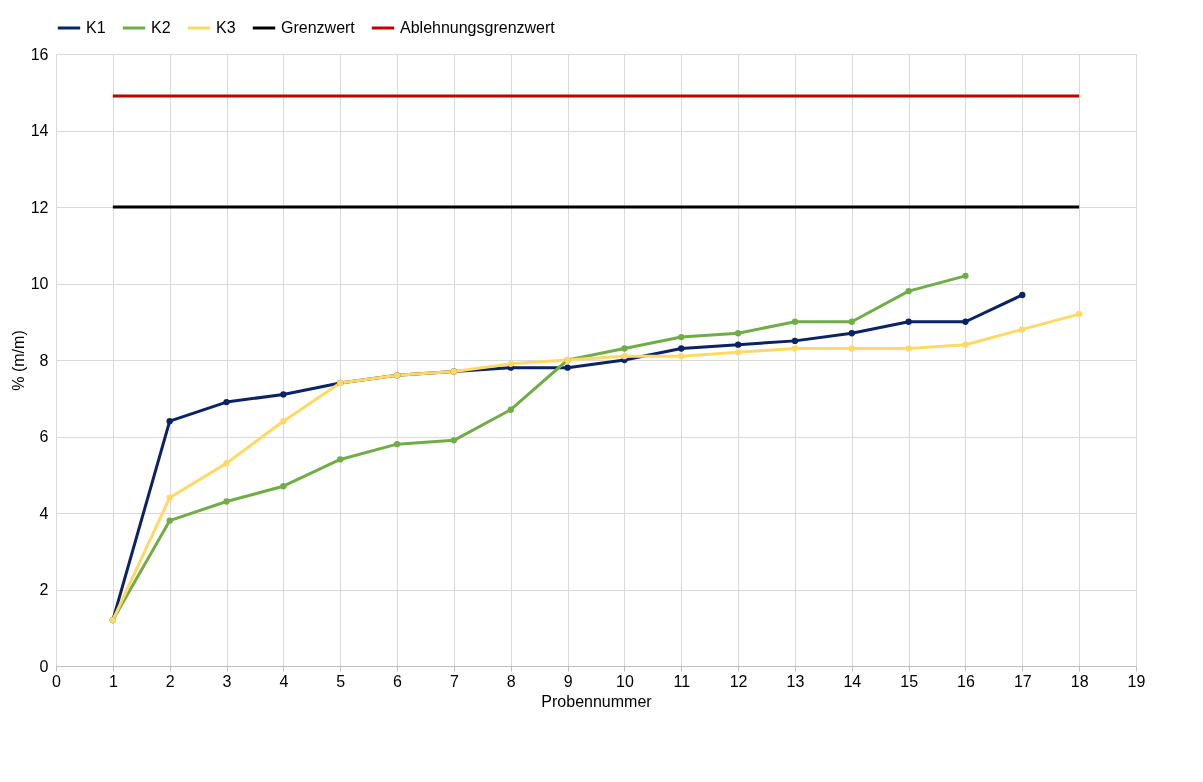 The image size is (1203, 782). Describe the element at coordinates (909, 681) in the screenshot. I see `x-tick-label: 15` at that location.